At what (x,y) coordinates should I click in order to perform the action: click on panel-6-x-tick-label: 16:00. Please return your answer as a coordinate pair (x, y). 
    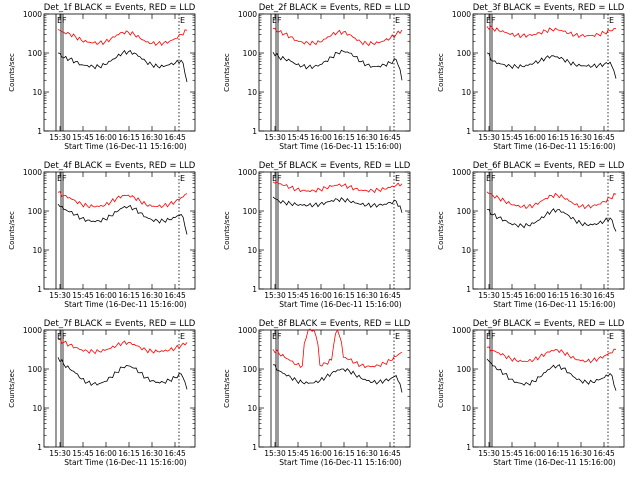
    Looking at the image, I should click on (535, 295).